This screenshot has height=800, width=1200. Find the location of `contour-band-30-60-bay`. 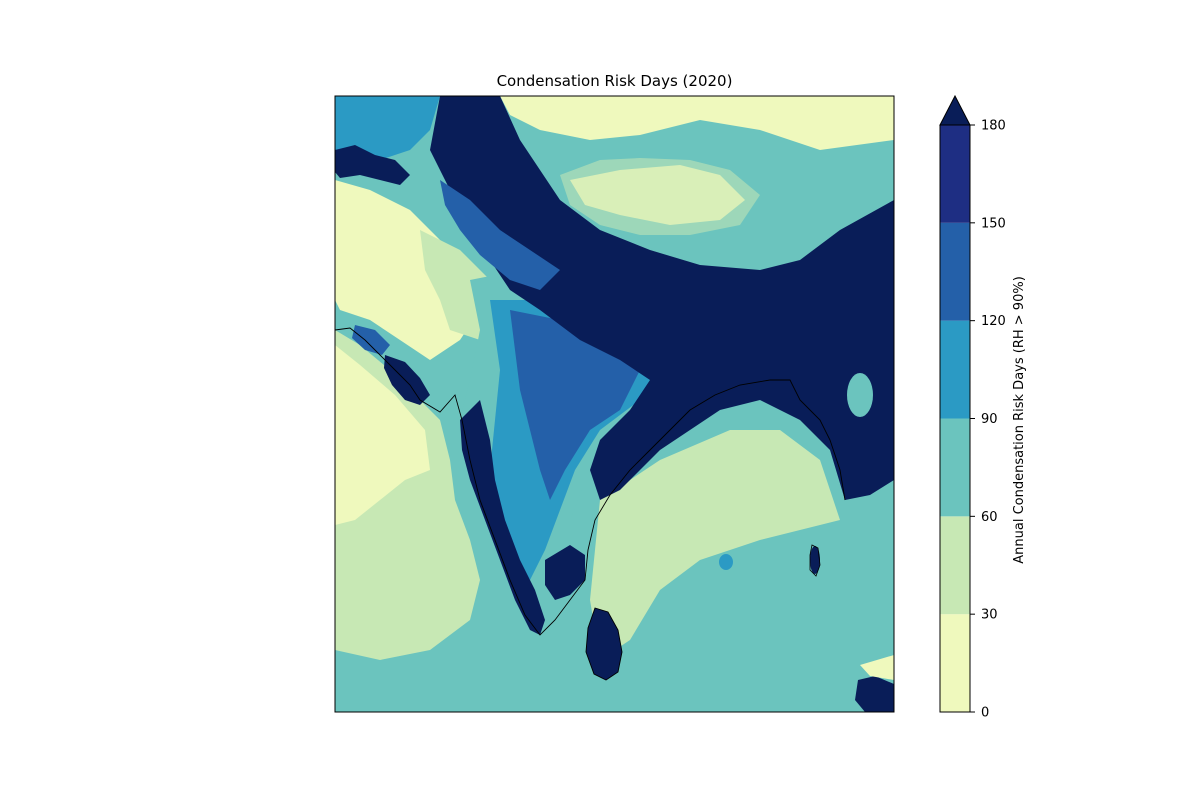

contour-band-30-60-bay is located at coordinates (715, 545).